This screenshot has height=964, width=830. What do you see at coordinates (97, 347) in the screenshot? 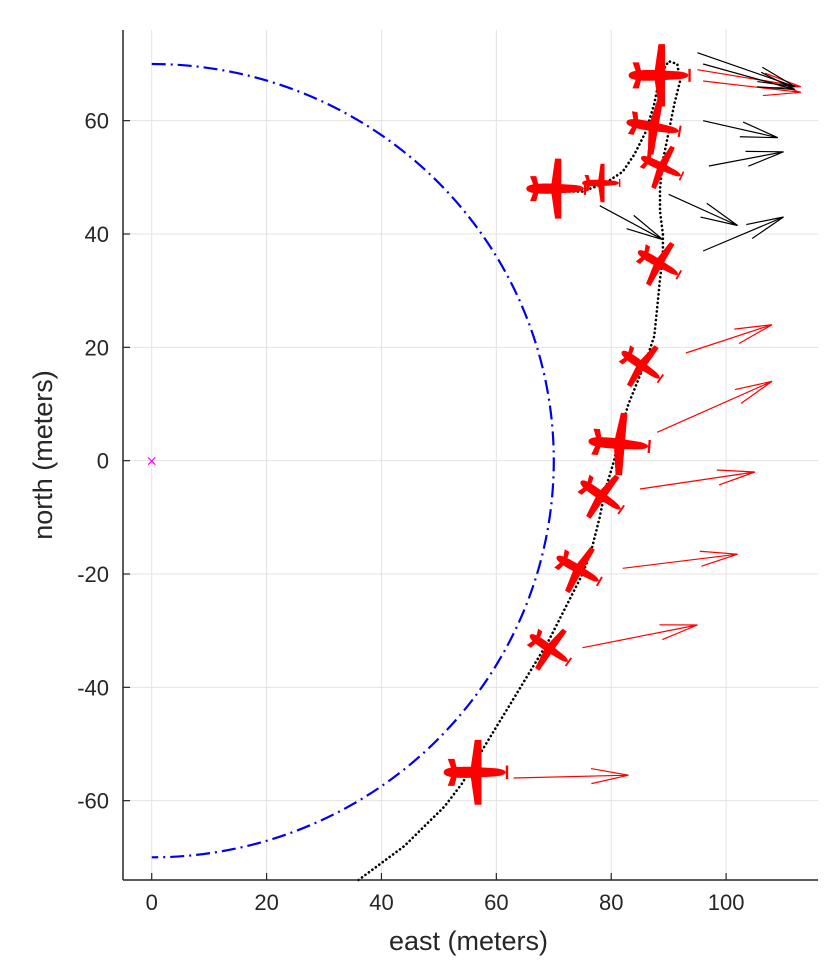
I see `y-tick-label: 20` at bounding box center [97, 347].